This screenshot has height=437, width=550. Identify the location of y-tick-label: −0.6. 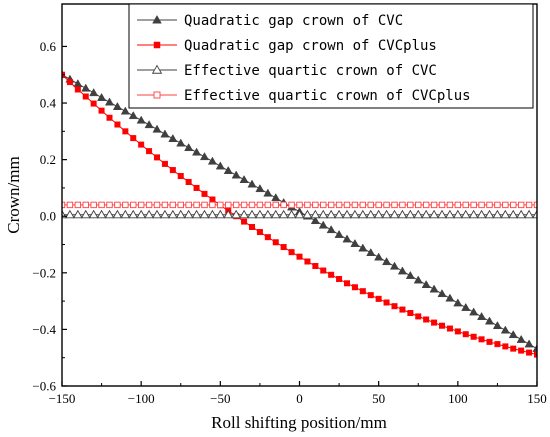
(44, 386).